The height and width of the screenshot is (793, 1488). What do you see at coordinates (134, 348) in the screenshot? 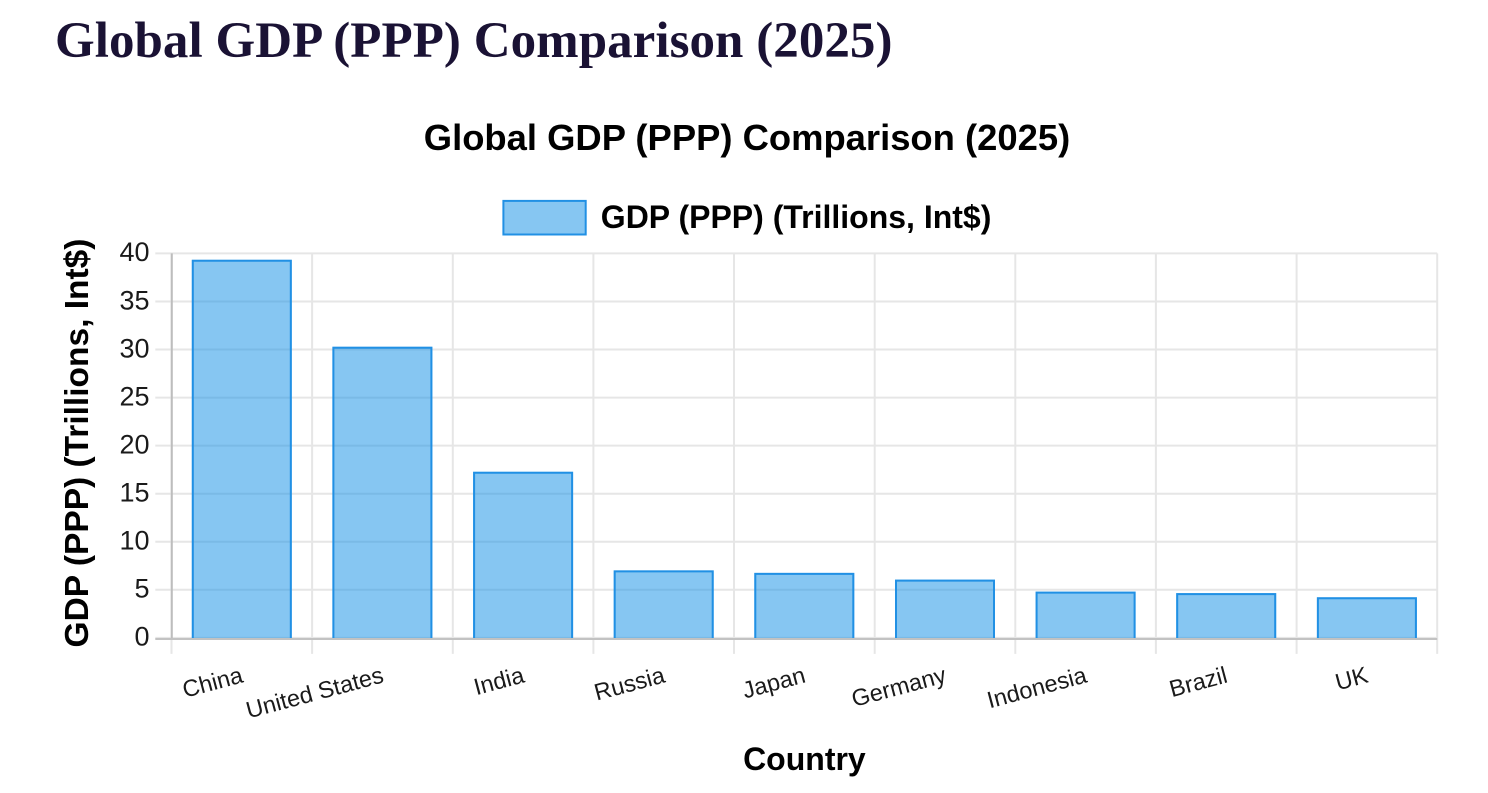
I see `svg-text: 30` at bounding box center [134, 348].